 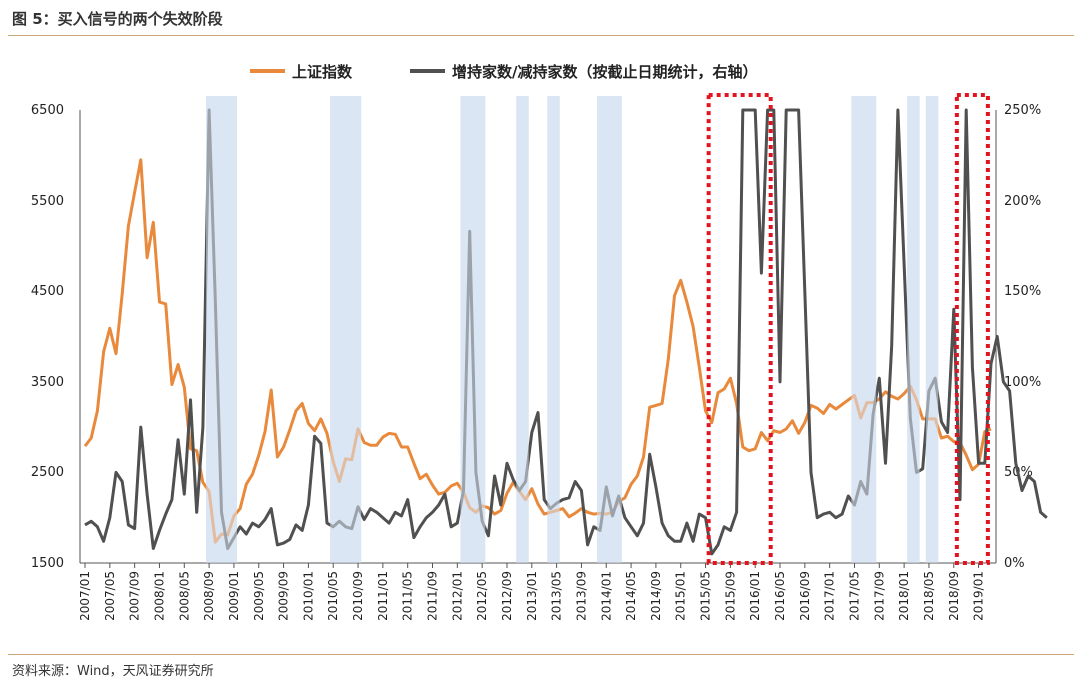 What do you see at coordinates (117, 19) in the screenshot?
I see `figure-title: 图 5：买入信号的两个失效阶段` at bounding box center [117, 19].